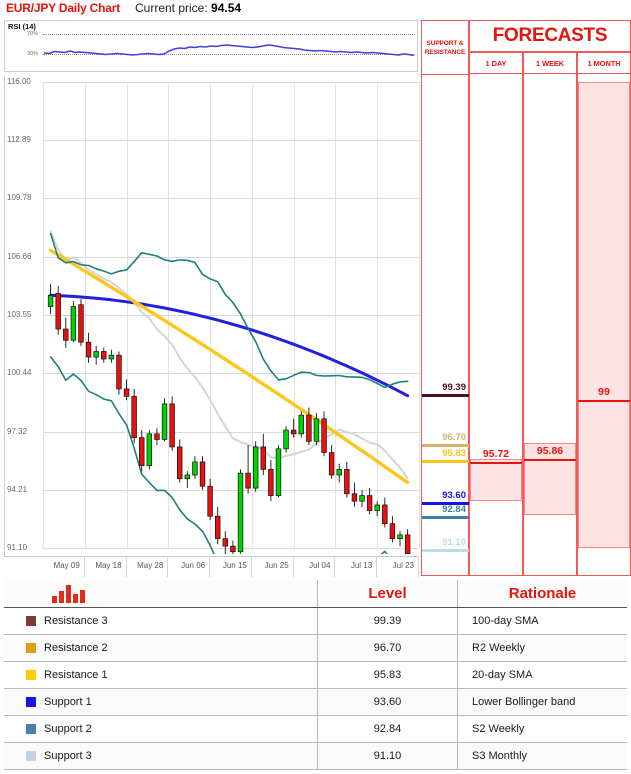  Describe the element at coordinates (17, 547) in the screenshot. I see `price-tick-label: 91.10` at that location.